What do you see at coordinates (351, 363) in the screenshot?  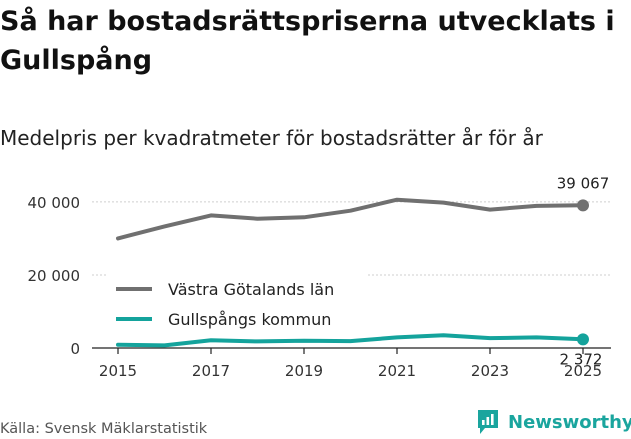 I see `x-axis: 2015 2017 2019 2021 2023 2025` at bounding box center [351, 363].